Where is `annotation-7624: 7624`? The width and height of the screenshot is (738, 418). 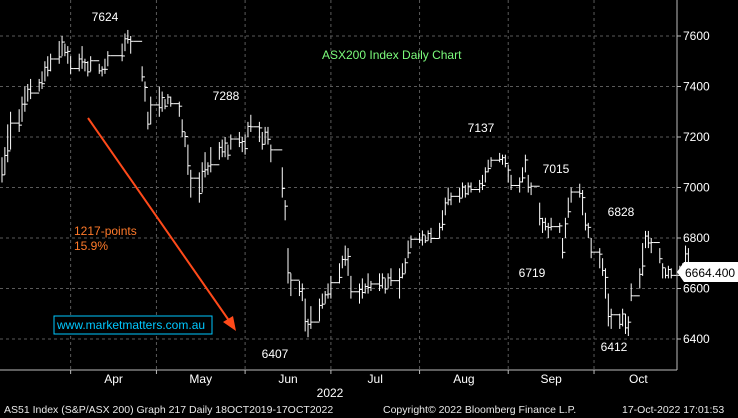
annotation-7624: 7624 is located at coordinates (105, 17).